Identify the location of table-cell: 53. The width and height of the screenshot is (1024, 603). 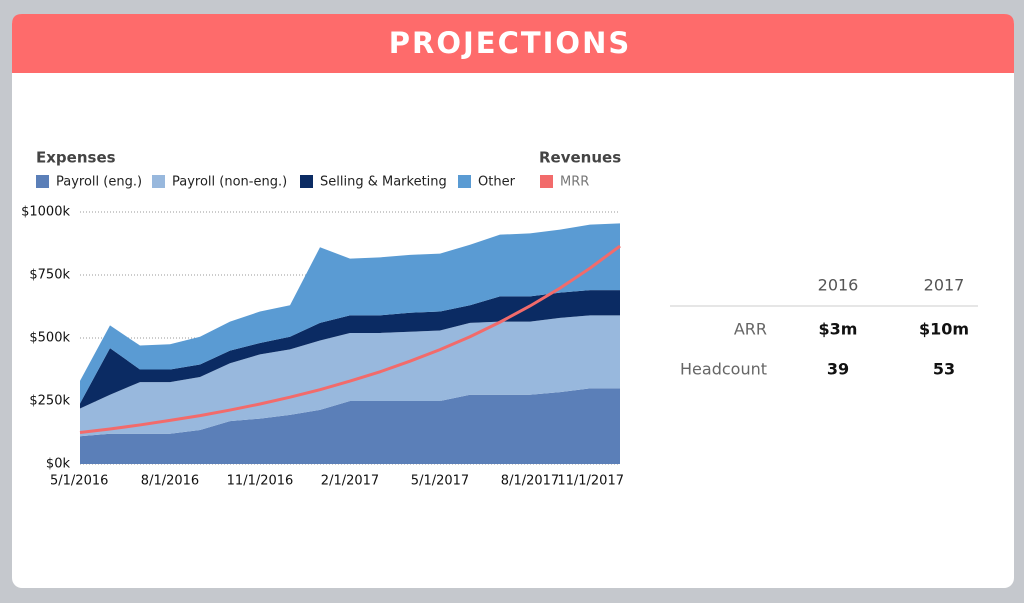
(944, 369).